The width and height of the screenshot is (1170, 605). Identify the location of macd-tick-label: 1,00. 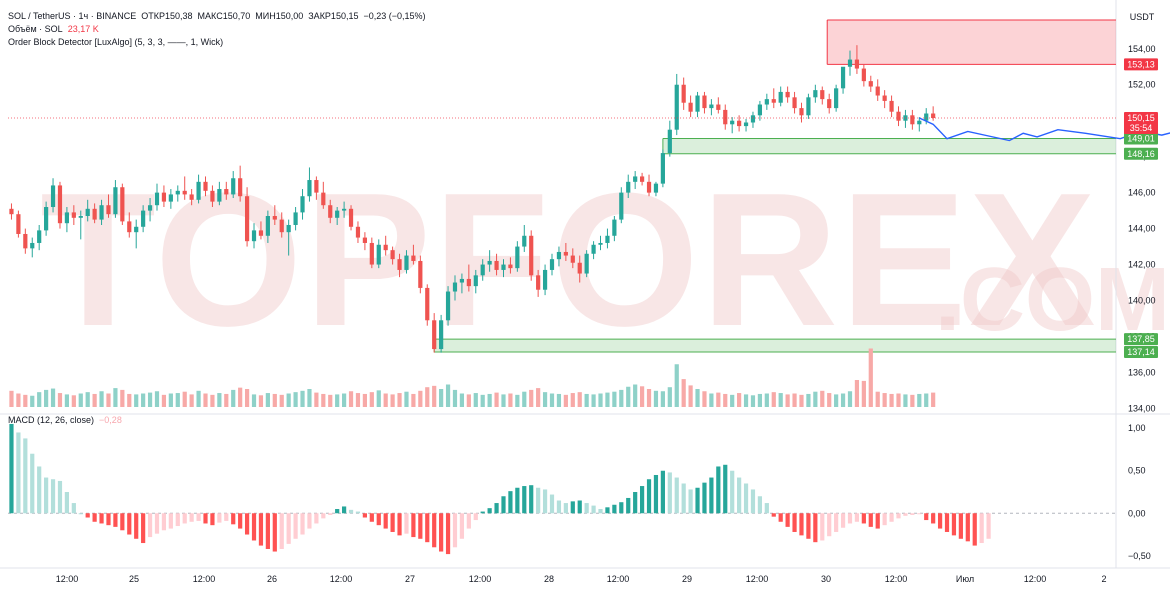
(1137, 428).